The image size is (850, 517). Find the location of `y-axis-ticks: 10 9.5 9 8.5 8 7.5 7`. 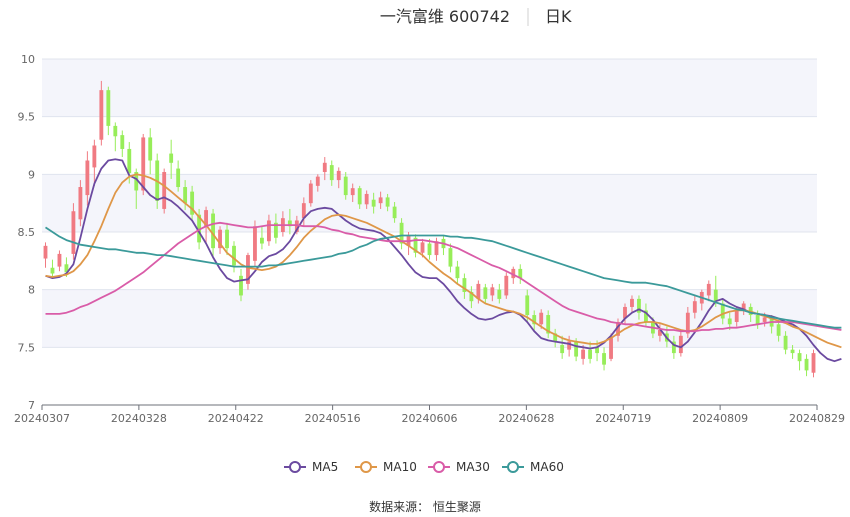

y-axis-ticks: 10 9.5 9 8.5 8 7.5 7 is located at coordinates (27, 232).